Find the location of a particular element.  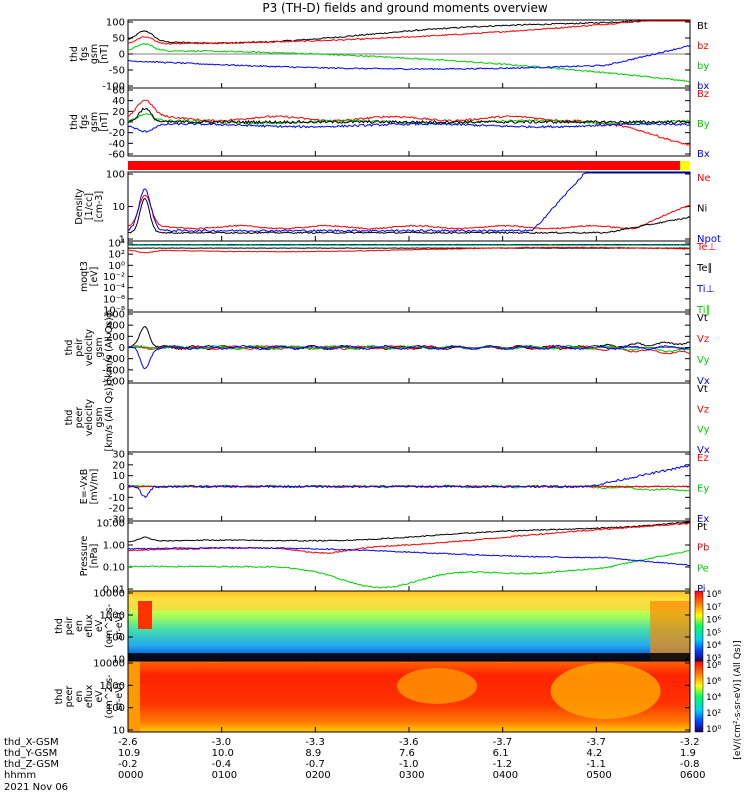

y-tick-label: 10⁻⁴ is located at coordinates (114, 288).